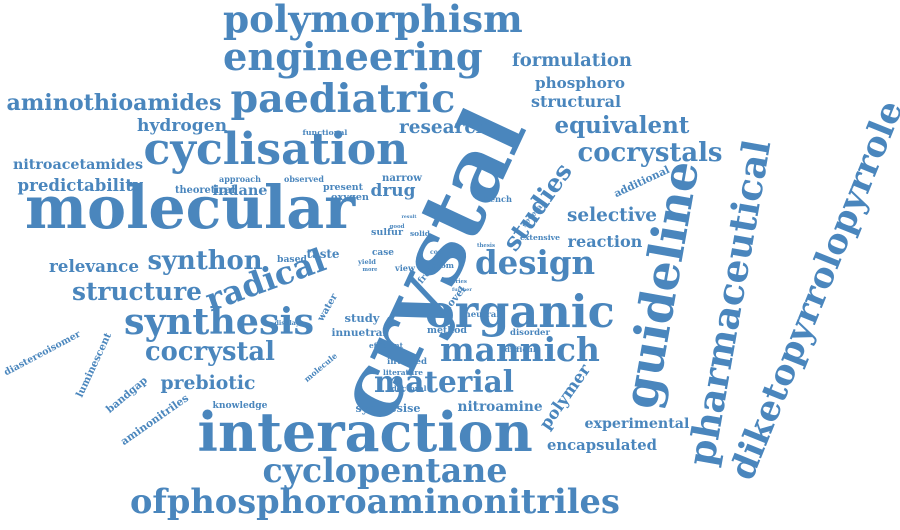  I want to click on word-synthesis: synthesis, so click(219, 321).